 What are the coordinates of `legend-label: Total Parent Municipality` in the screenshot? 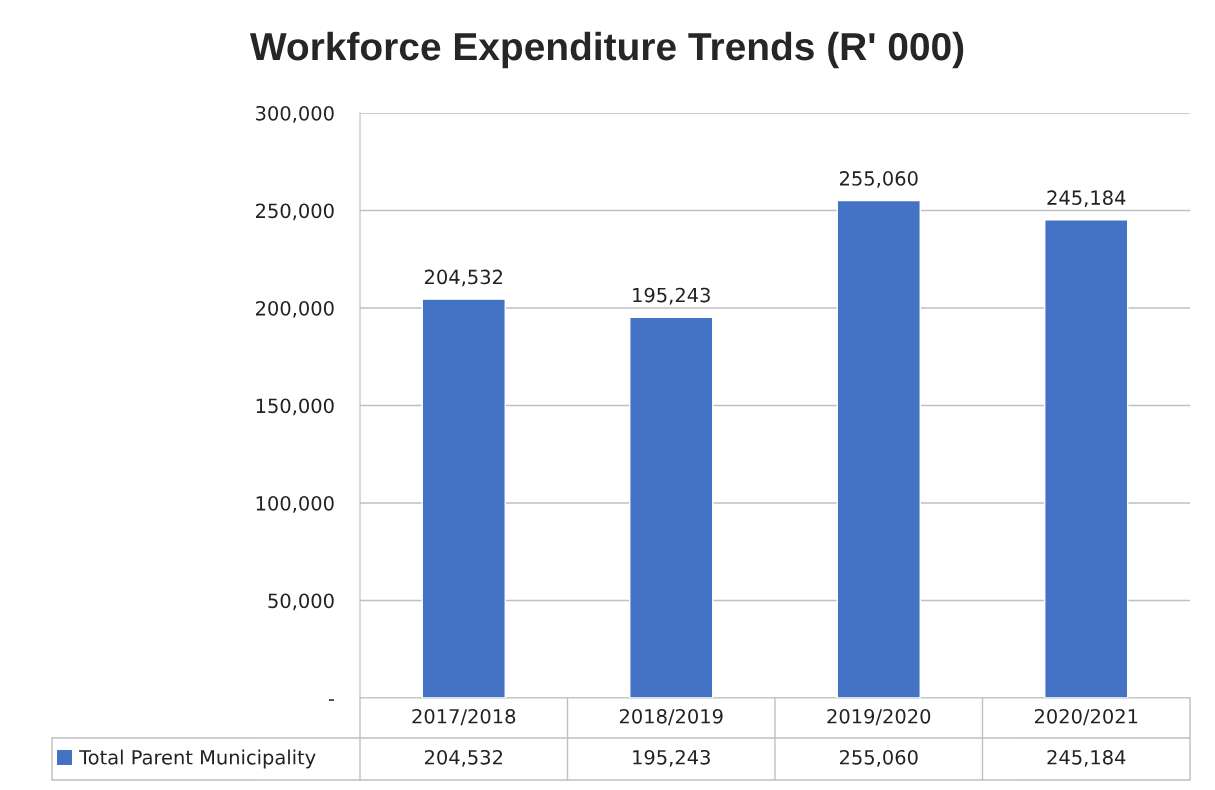 It's located at (197, 759).